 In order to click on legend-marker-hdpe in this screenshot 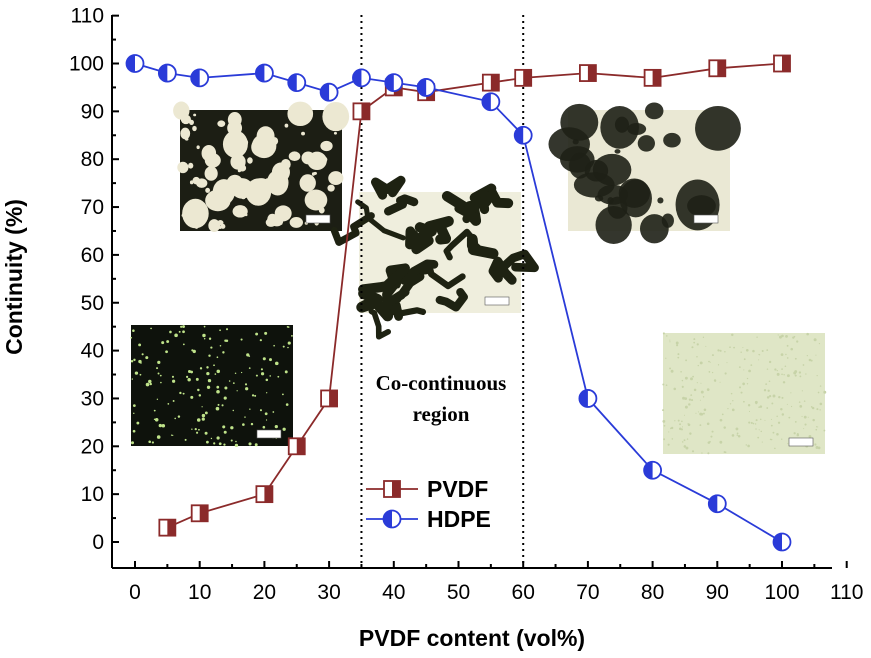, I will do `click(392, 519)`.